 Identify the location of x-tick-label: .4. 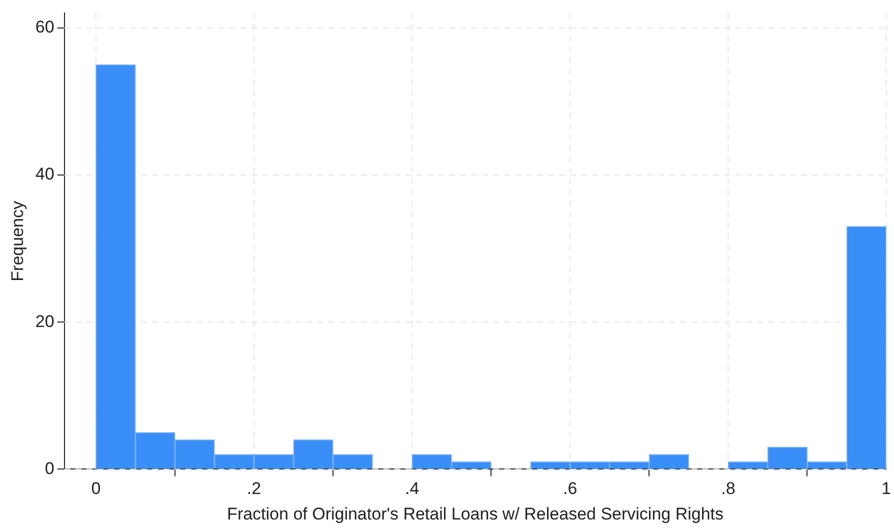
(412, 488).